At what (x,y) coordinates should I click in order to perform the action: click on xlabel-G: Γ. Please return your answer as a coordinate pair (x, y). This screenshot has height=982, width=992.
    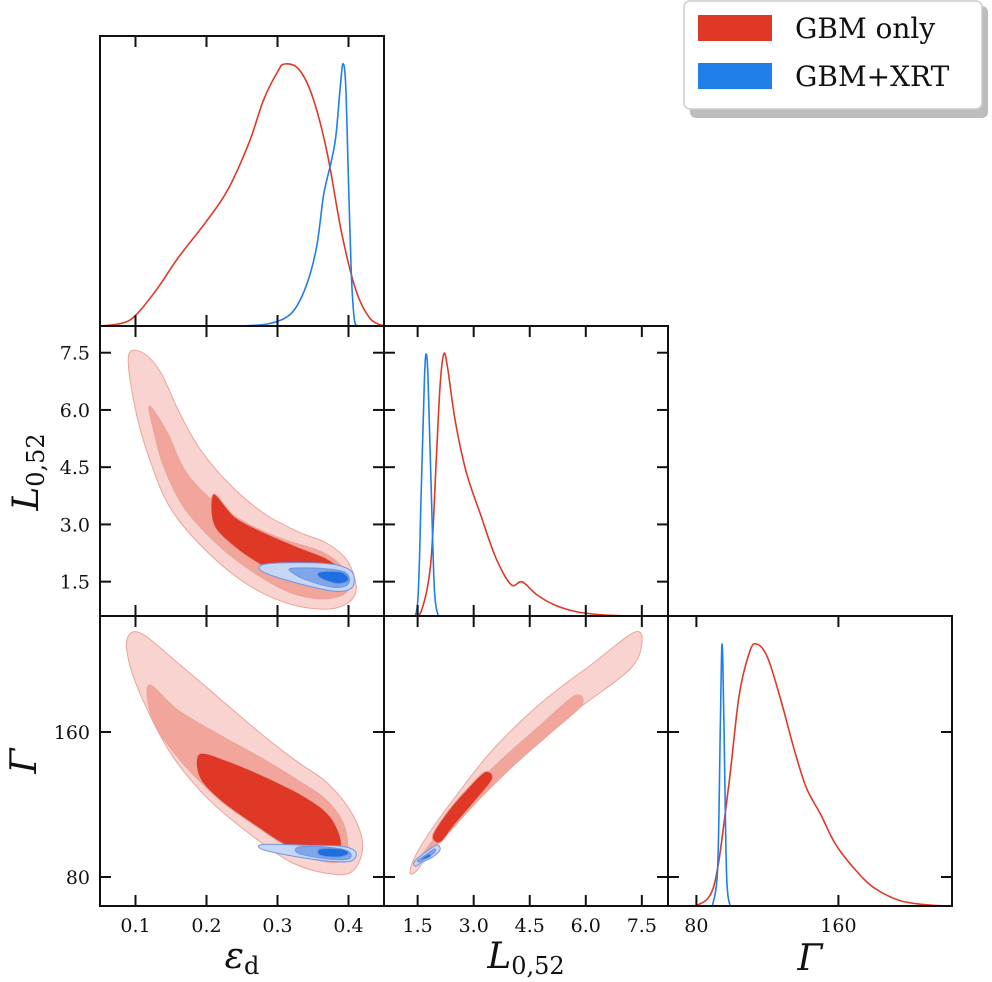
    Looking at the image, I should click on (811, 958).